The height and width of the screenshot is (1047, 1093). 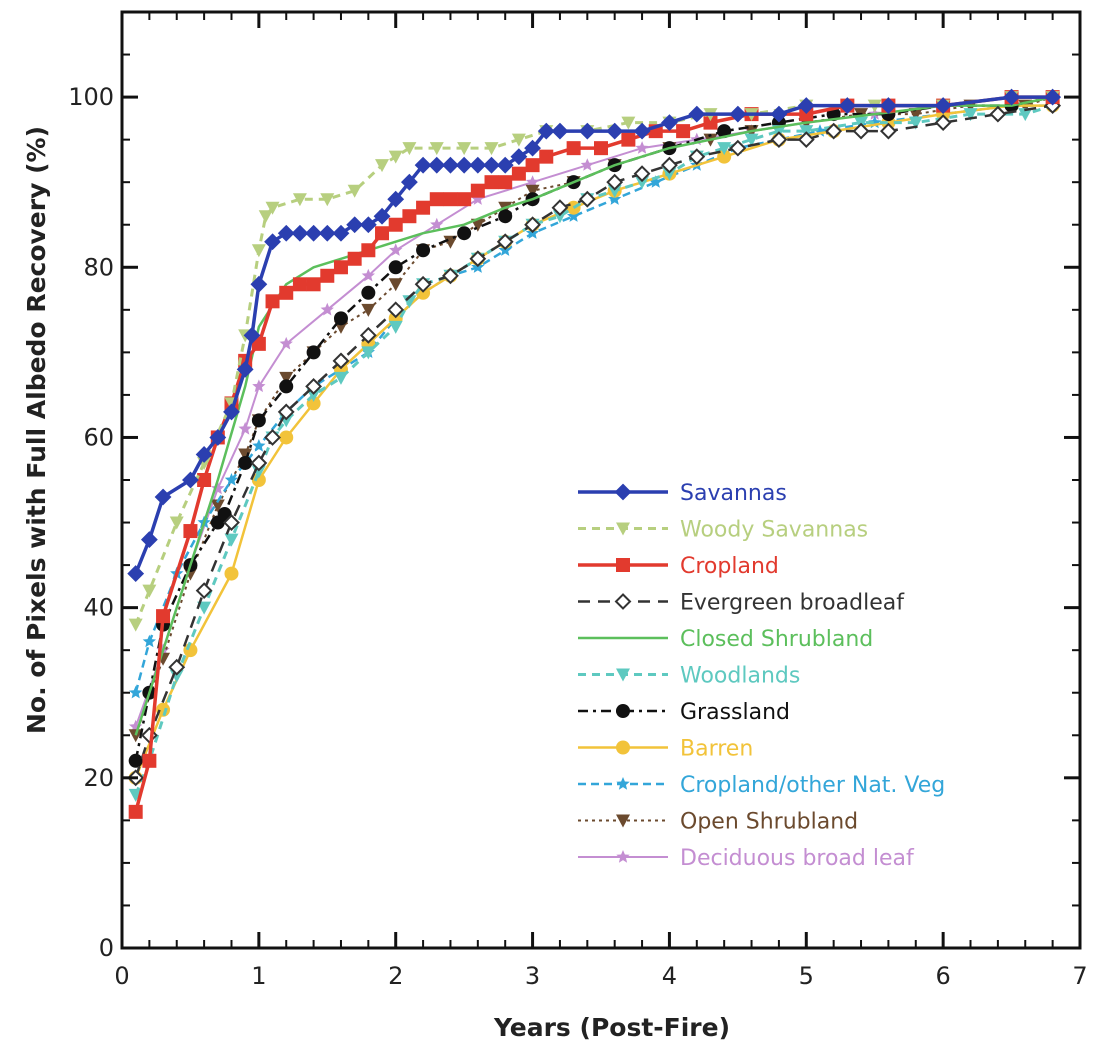 I want to click on legend-item-woody-savannas: Woody Savannas, so click(x=723, y=530).